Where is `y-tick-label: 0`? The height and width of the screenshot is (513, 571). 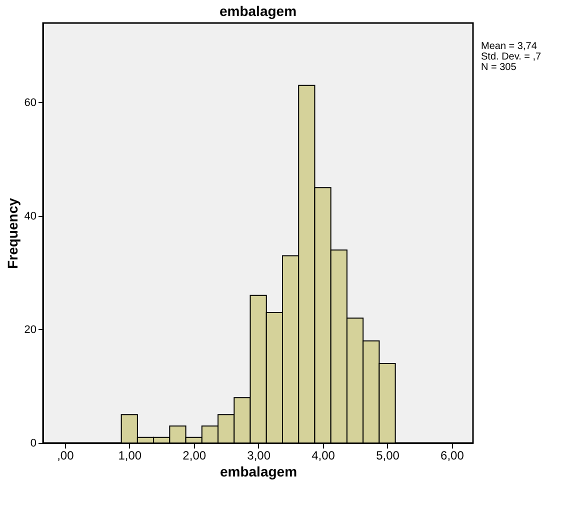 y-tick-label: 0 is located at coordinates (33, 444).